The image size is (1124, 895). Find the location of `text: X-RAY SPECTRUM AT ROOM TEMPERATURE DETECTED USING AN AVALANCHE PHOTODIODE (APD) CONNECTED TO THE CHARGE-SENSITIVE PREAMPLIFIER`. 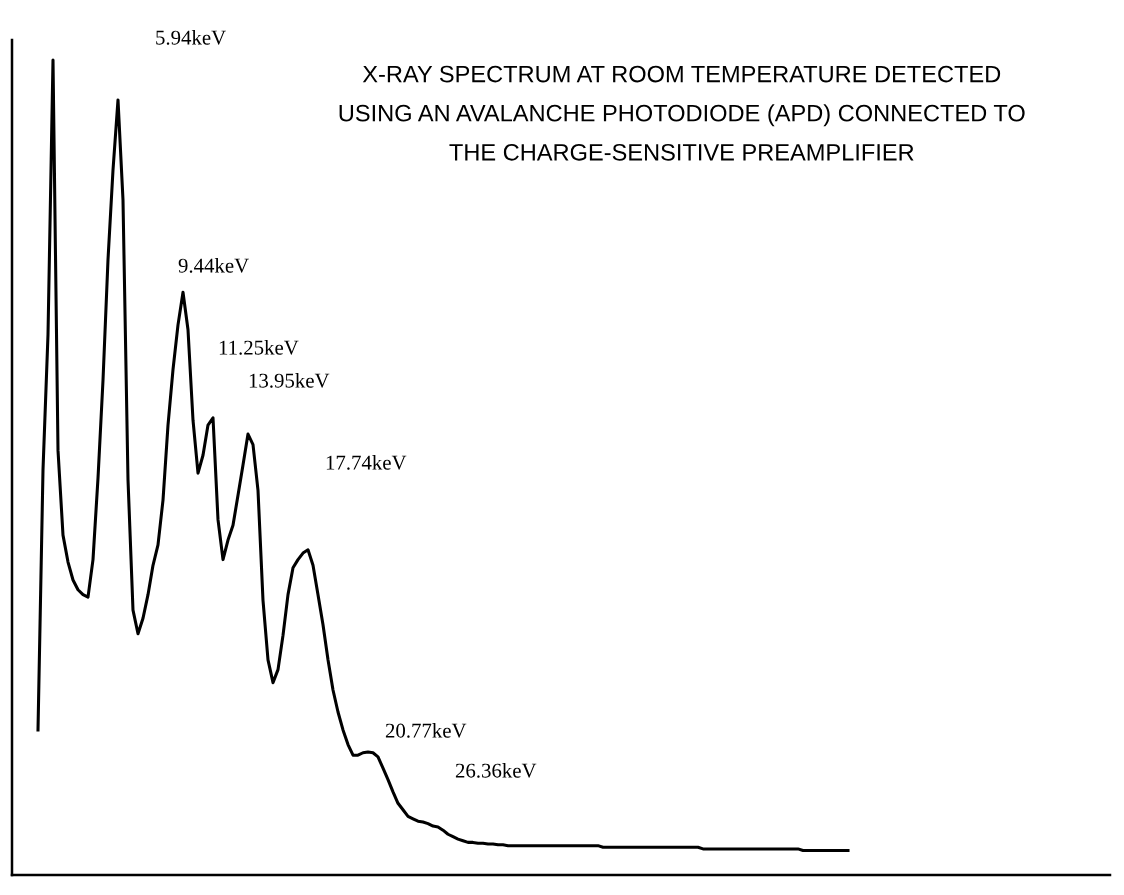

text: X-RAY SPECTRUM AT ROOM TEMPERATURE DETECTED USING AN AVALANCHE PHOTODIODE (APD) CONNECTED TO THE CHARGE-SENSITIVE PREAMPLIFIER is located at coordinates (682, 113).